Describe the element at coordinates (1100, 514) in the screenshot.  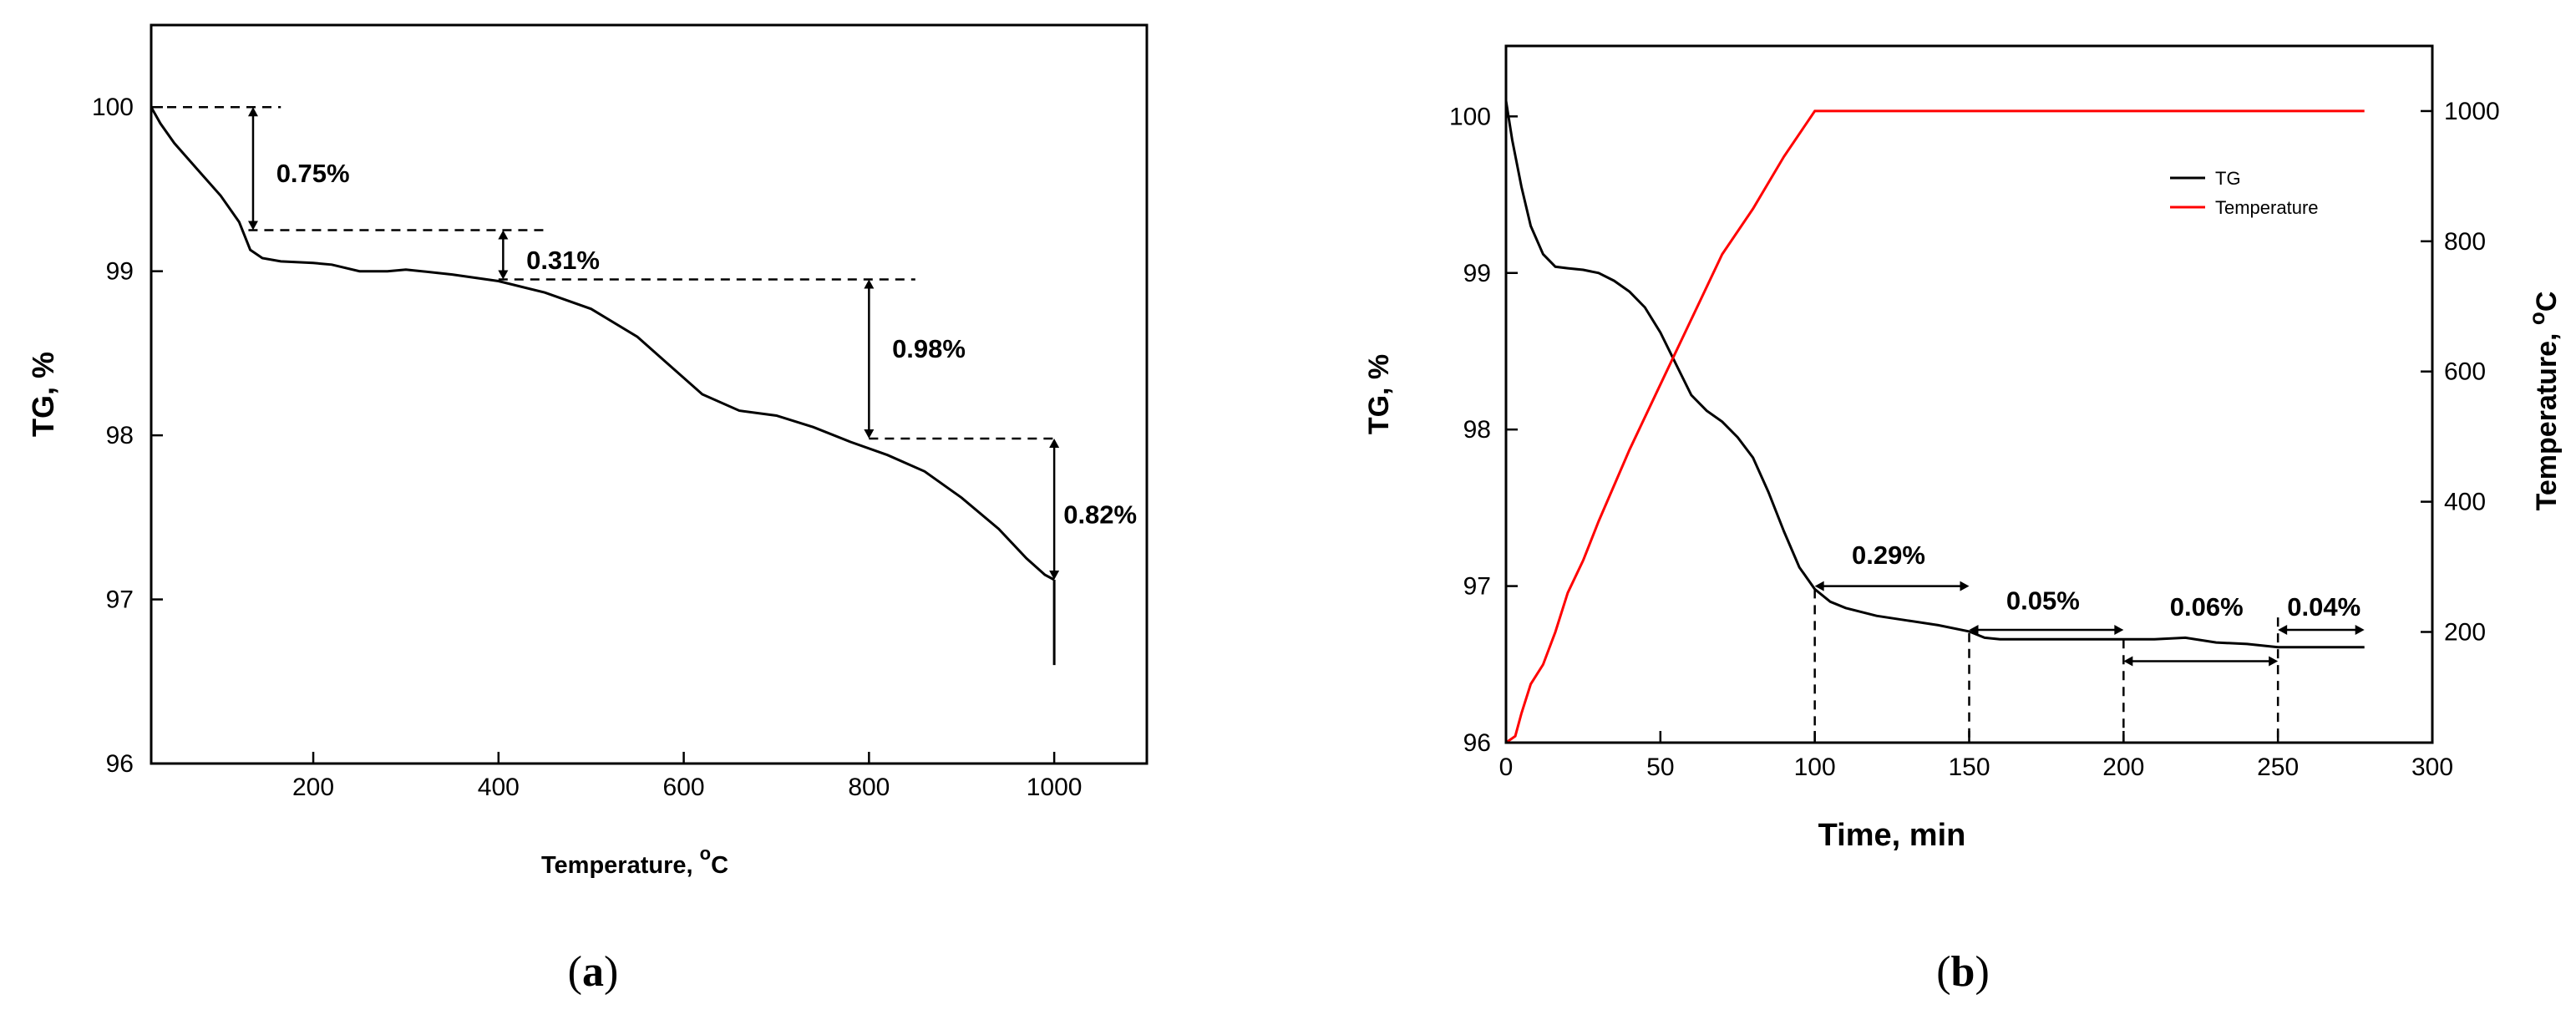
I see `panel-a-annotation-3: 0.82%` at that location.